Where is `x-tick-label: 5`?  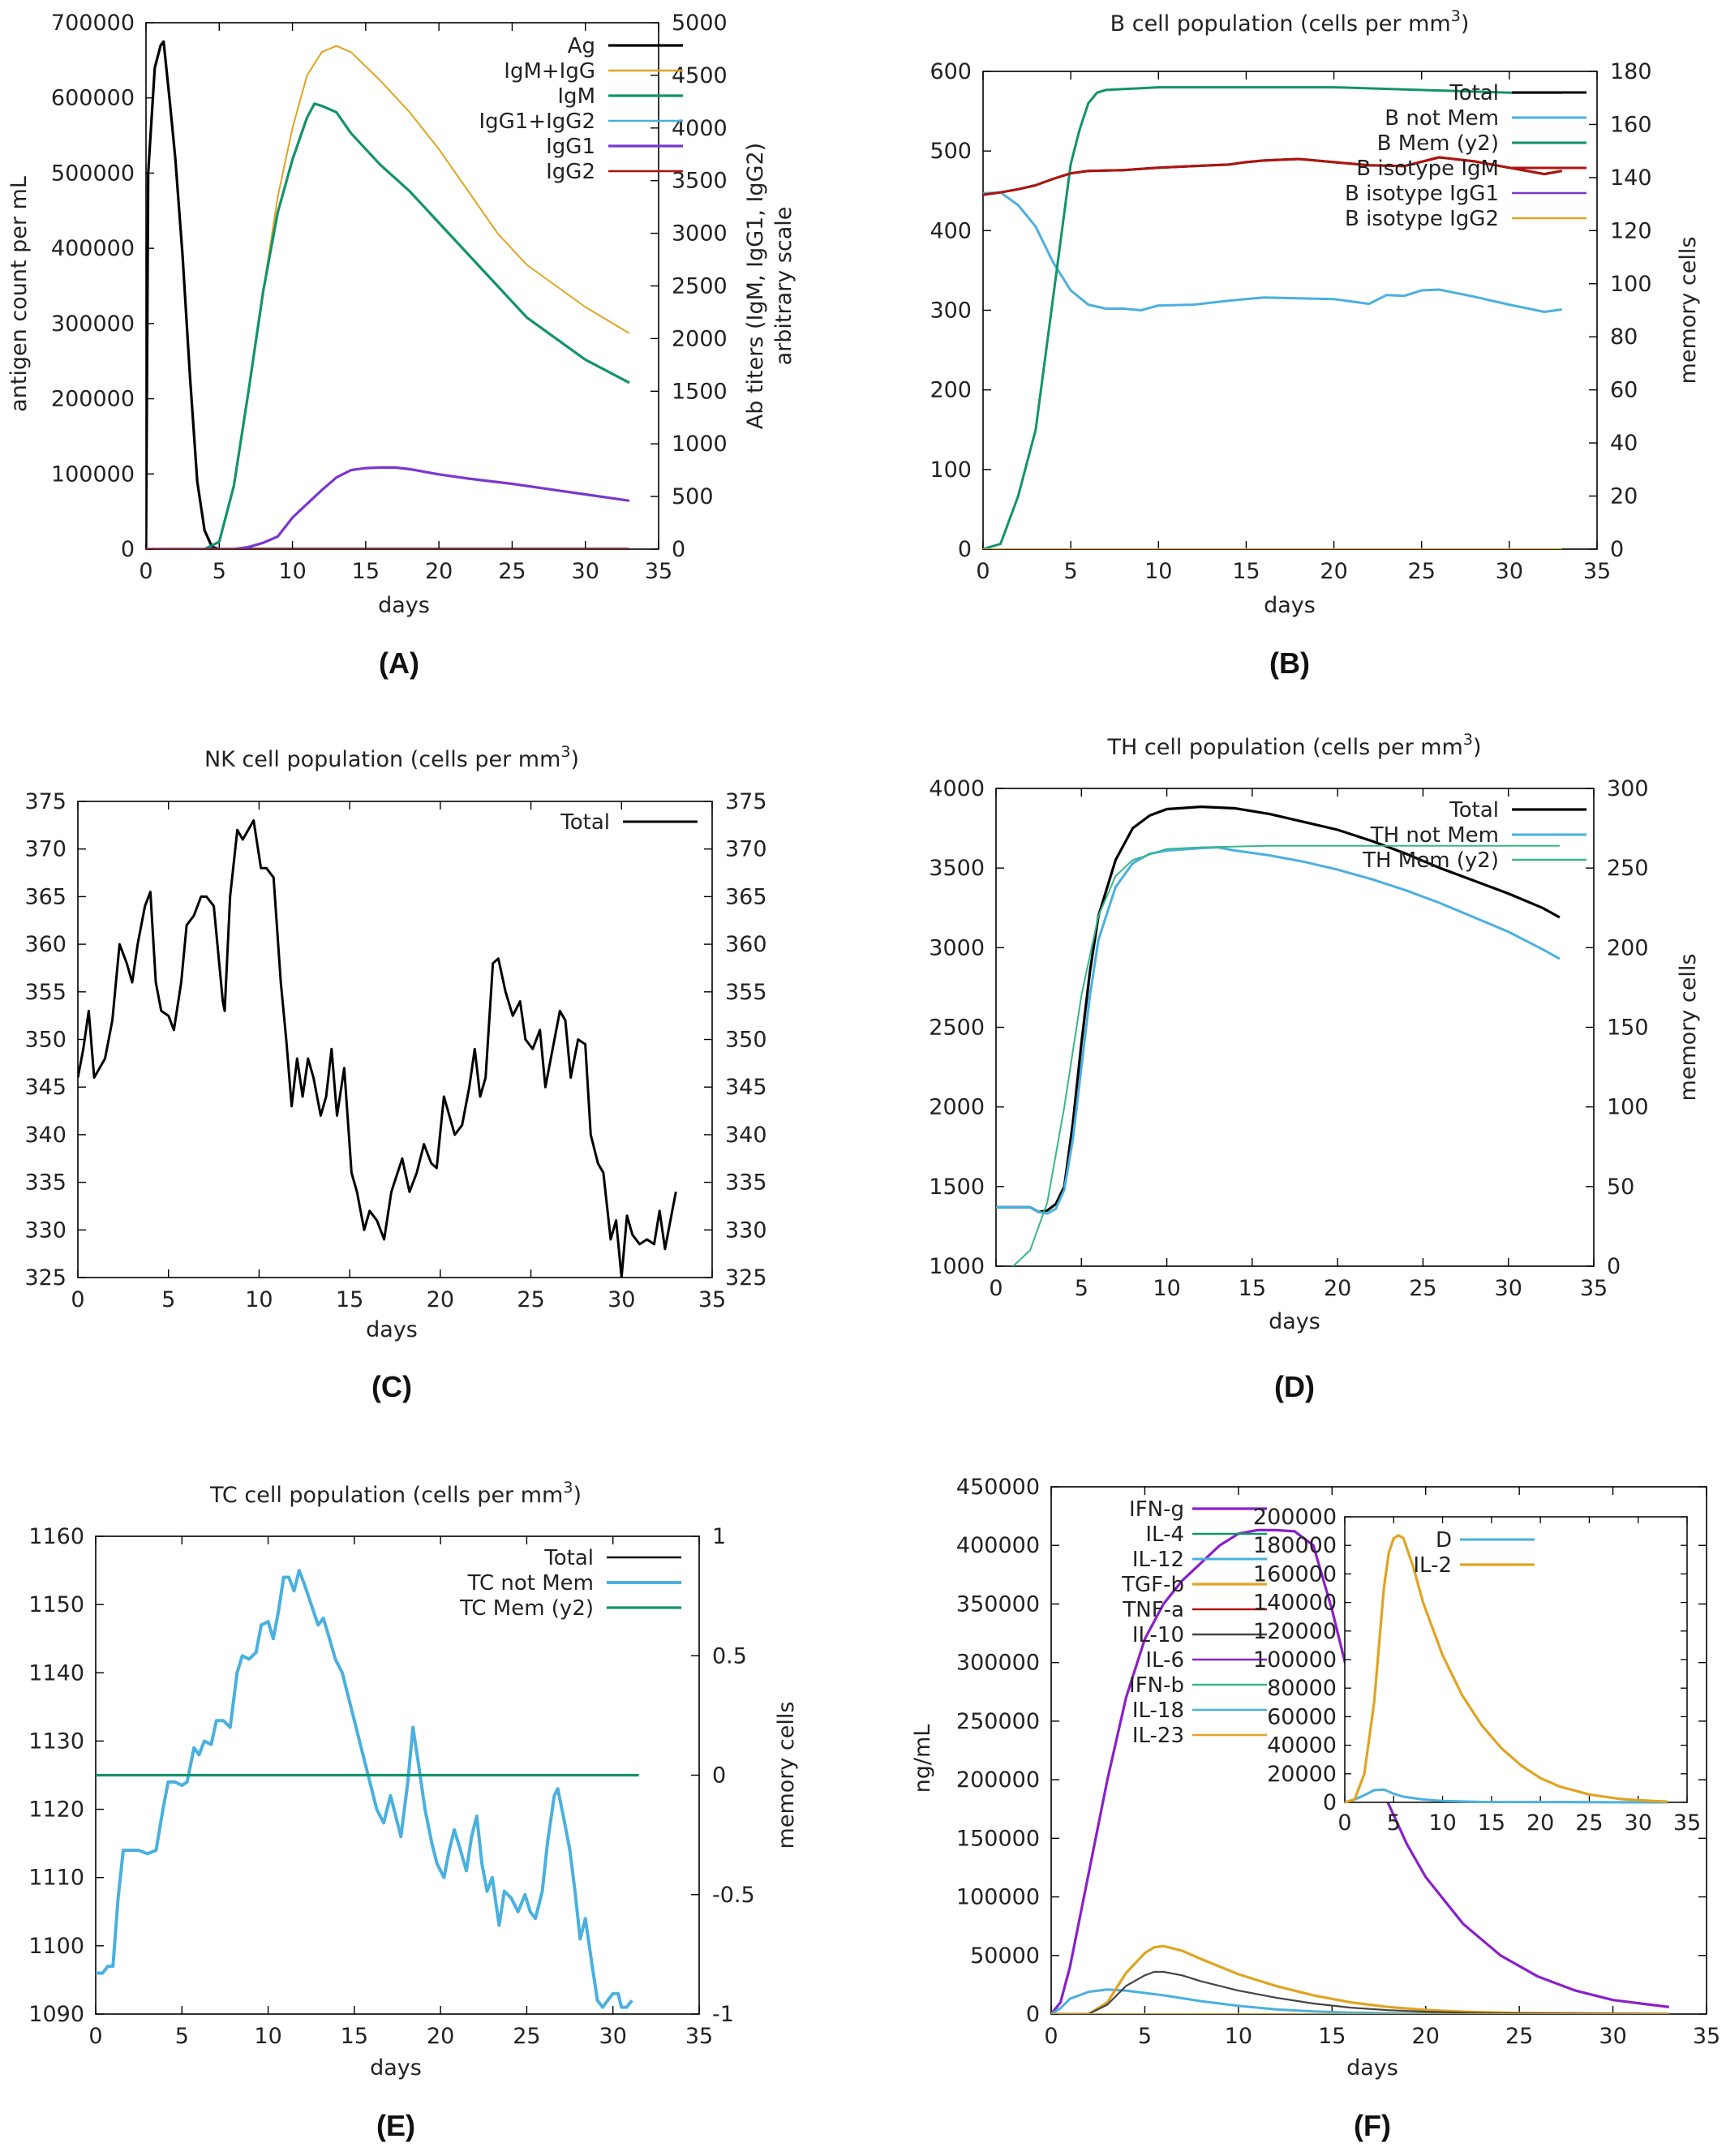
x-tick-label: 5 is located at coordinates (1145, 2037).